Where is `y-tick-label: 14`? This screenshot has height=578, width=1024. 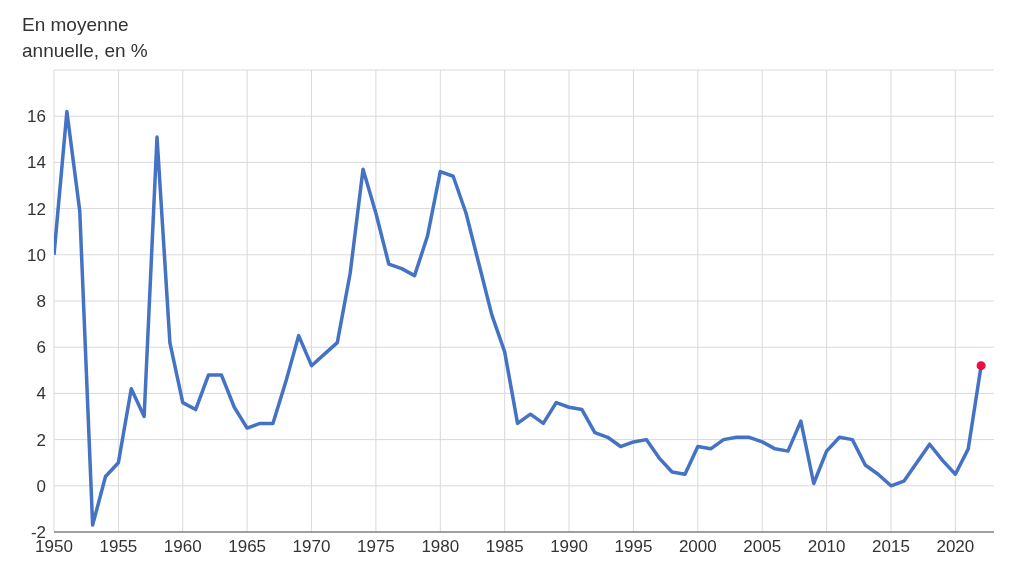 y-tick-label: 14 is located at coordinates (36, 163).